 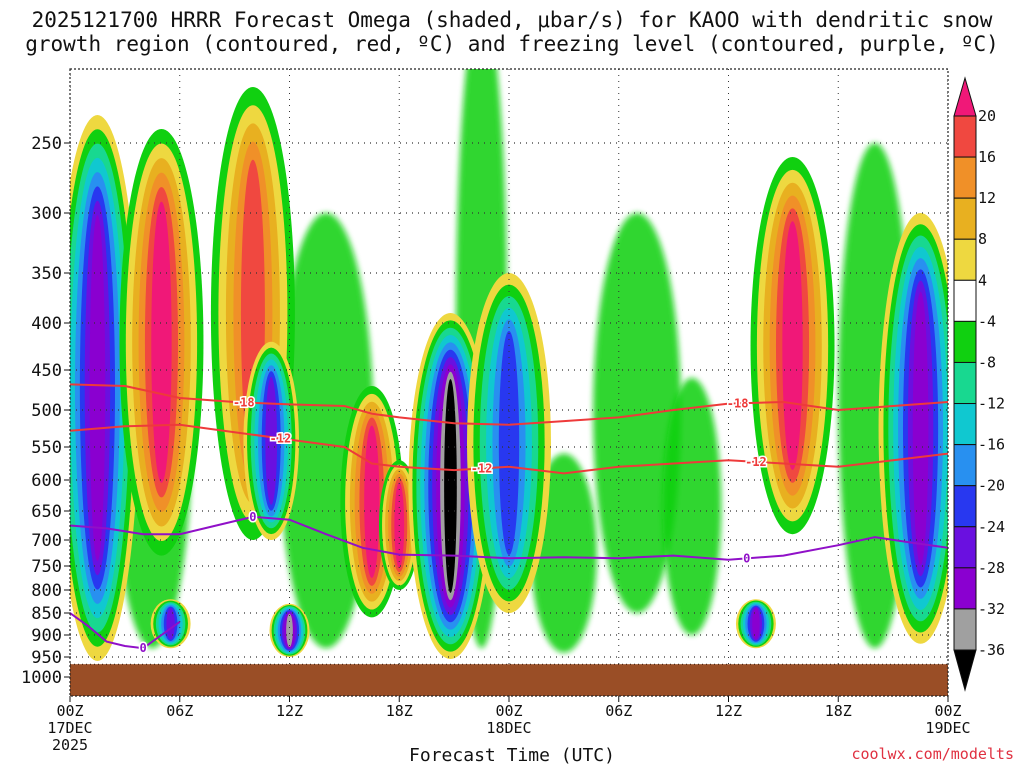 I want to click on y-tick-label: 550, so click(x=46, y=448).